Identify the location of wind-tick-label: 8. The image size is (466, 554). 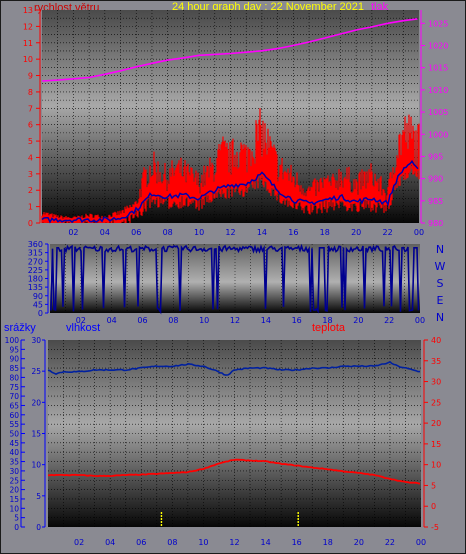
(30, 92).